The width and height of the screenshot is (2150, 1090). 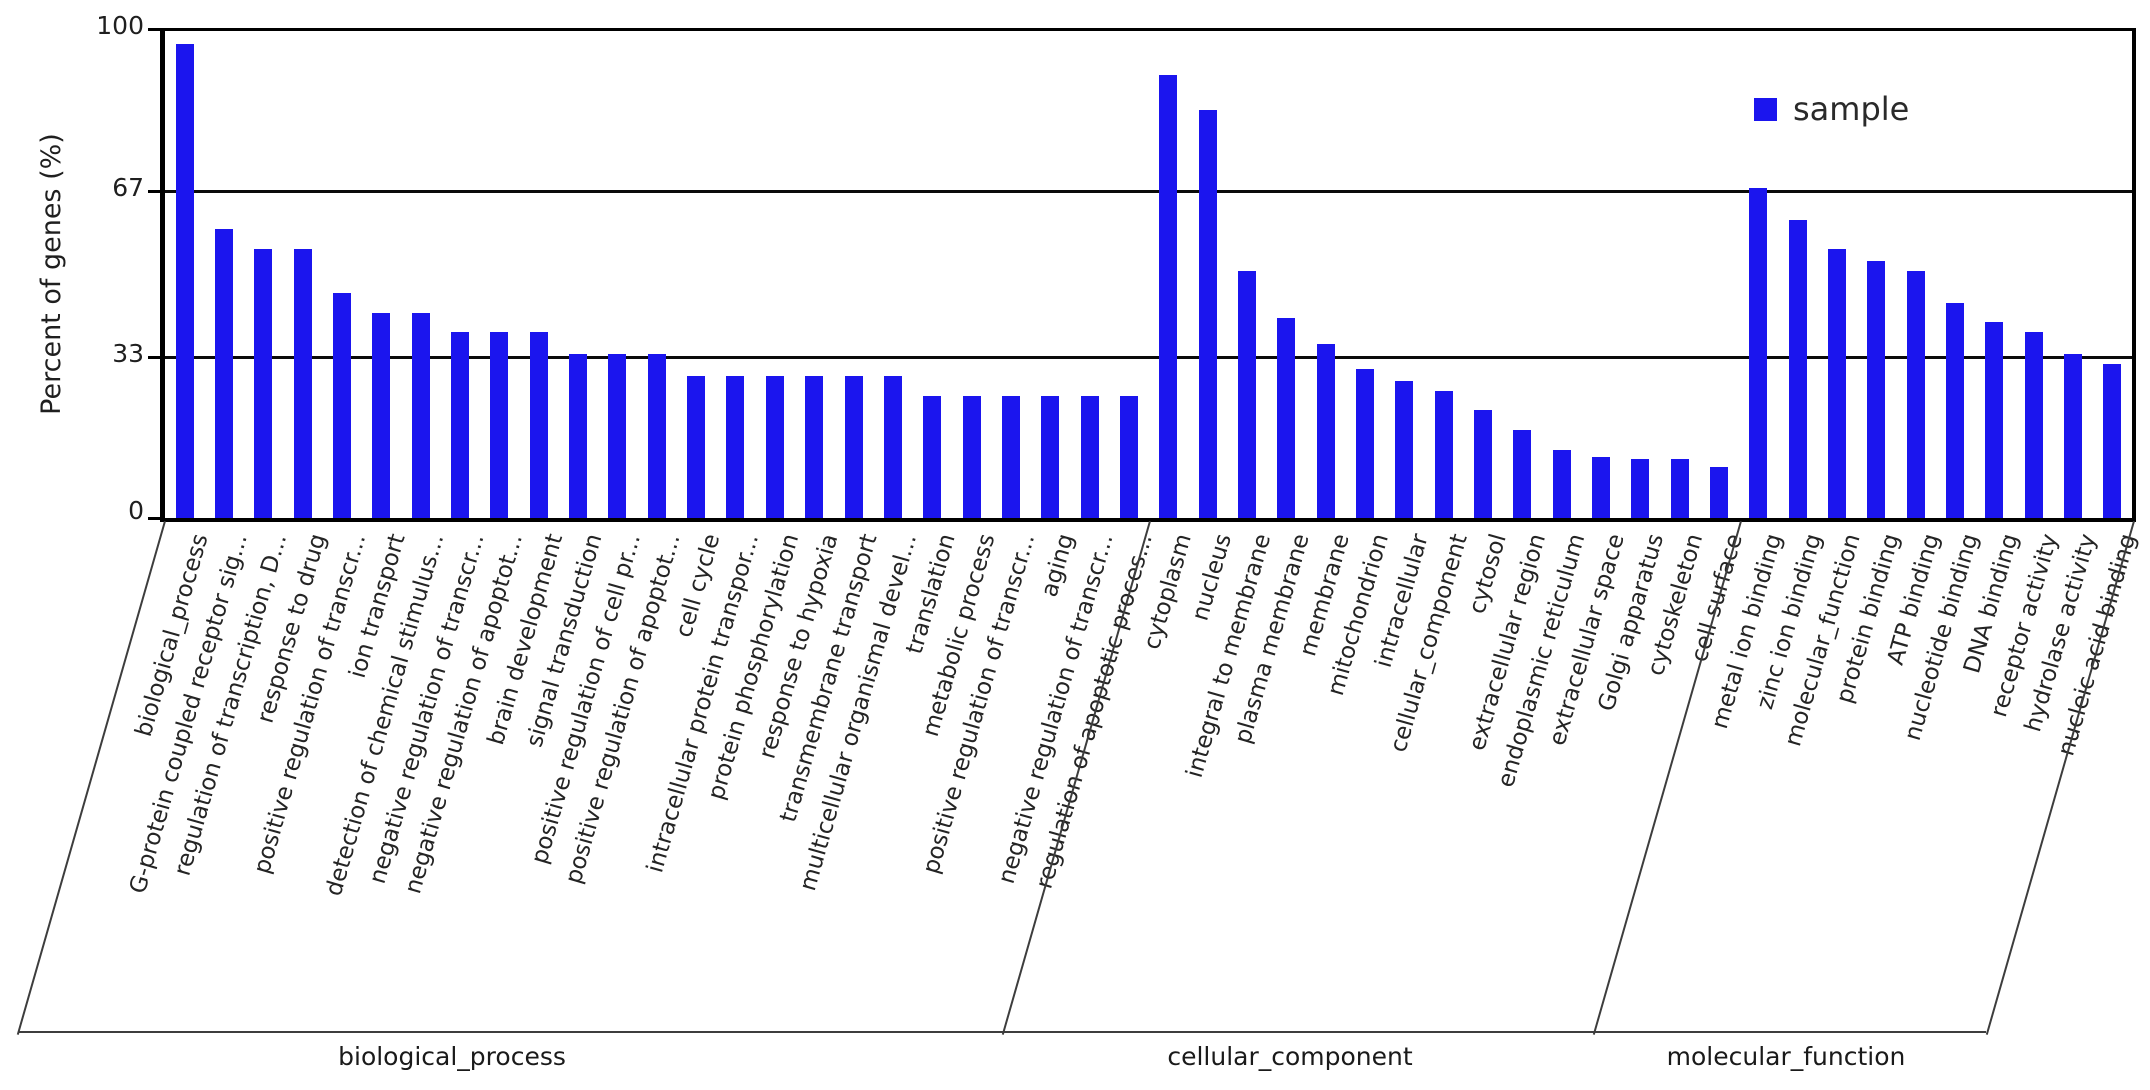 I want to click on bar-cytoskeleton, so click(x=1679, y=488).